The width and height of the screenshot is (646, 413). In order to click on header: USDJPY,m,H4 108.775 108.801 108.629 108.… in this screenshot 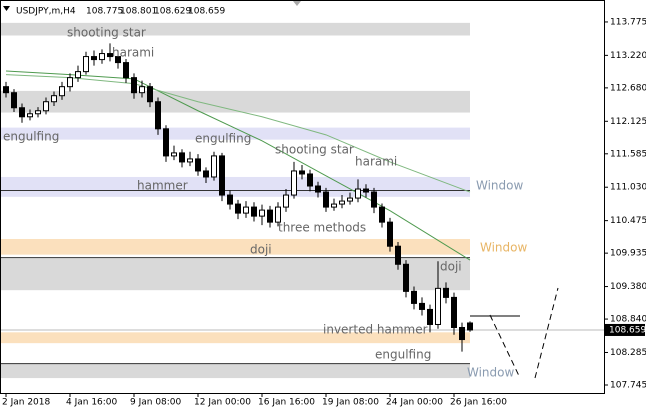, I will do `click(114, 11)`.